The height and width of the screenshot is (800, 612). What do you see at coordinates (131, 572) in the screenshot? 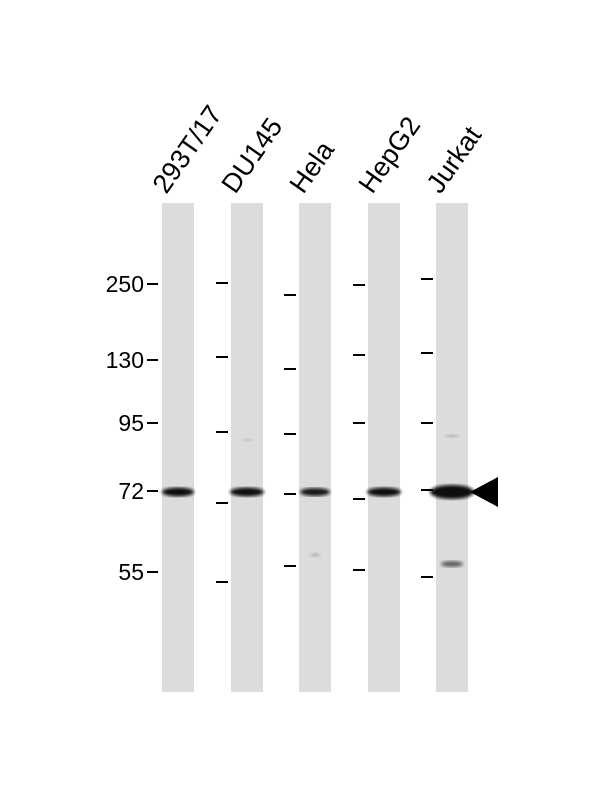
I see `mw-label-55: 55` at bounding box center [131, 572].